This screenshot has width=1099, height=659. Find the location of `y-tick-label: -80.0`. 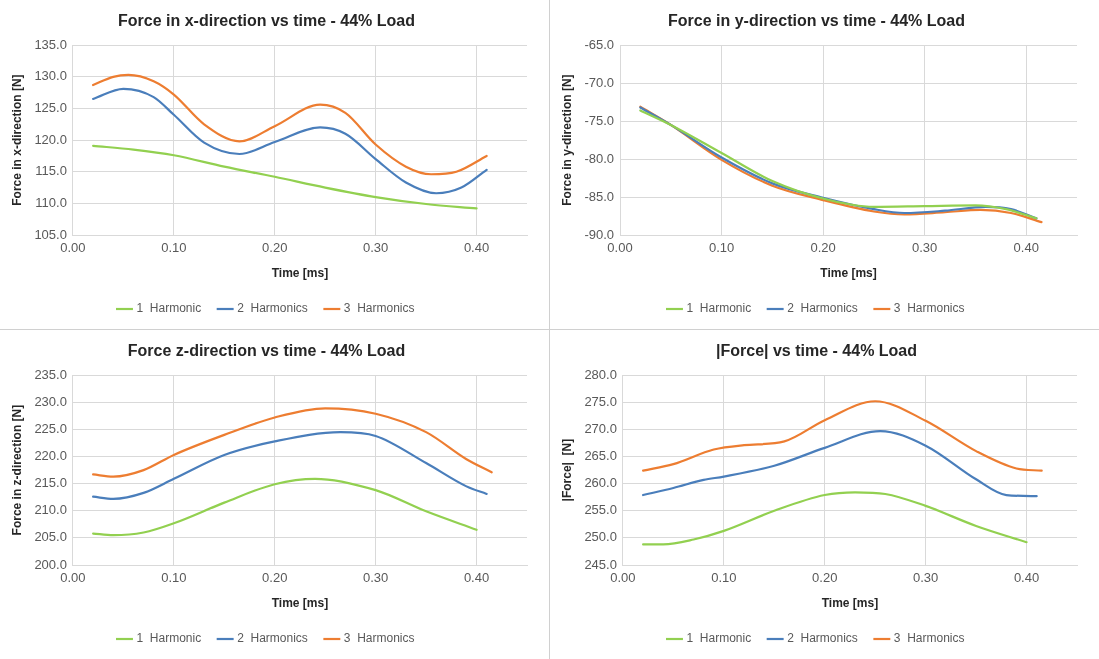

y-tick-label: -80.0 is located at coordinates (599, 158).